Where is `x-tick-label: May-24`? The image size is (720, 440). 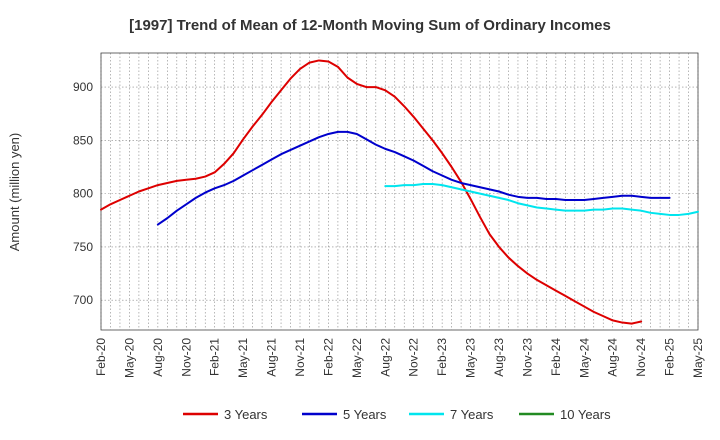 x-tick-label: May-24 is located at coordinates (584, 358).